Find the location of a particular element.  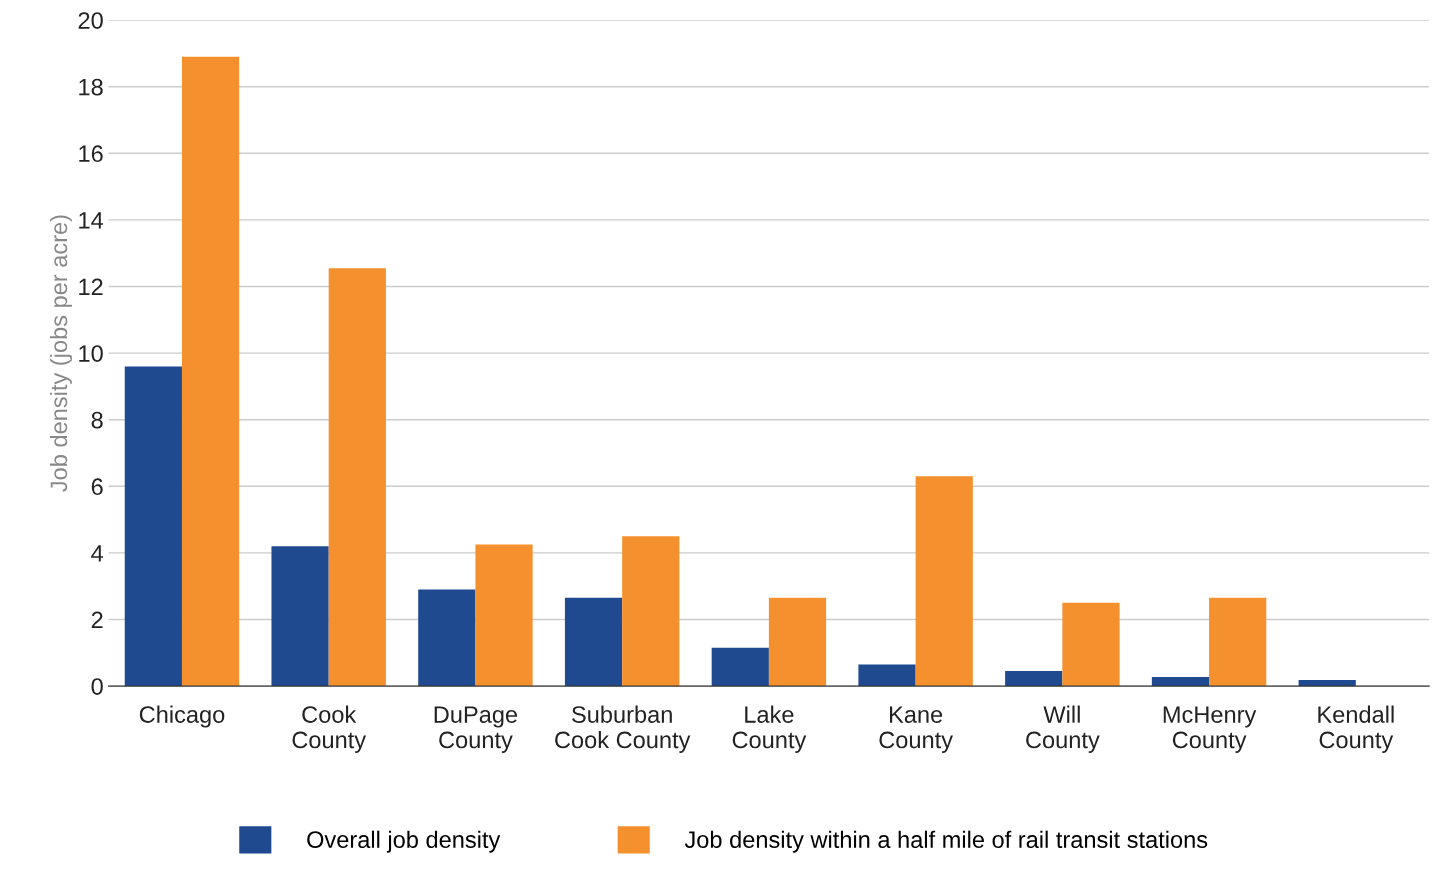

x-tick-label: Lake County is located at coordinates (769, 729).